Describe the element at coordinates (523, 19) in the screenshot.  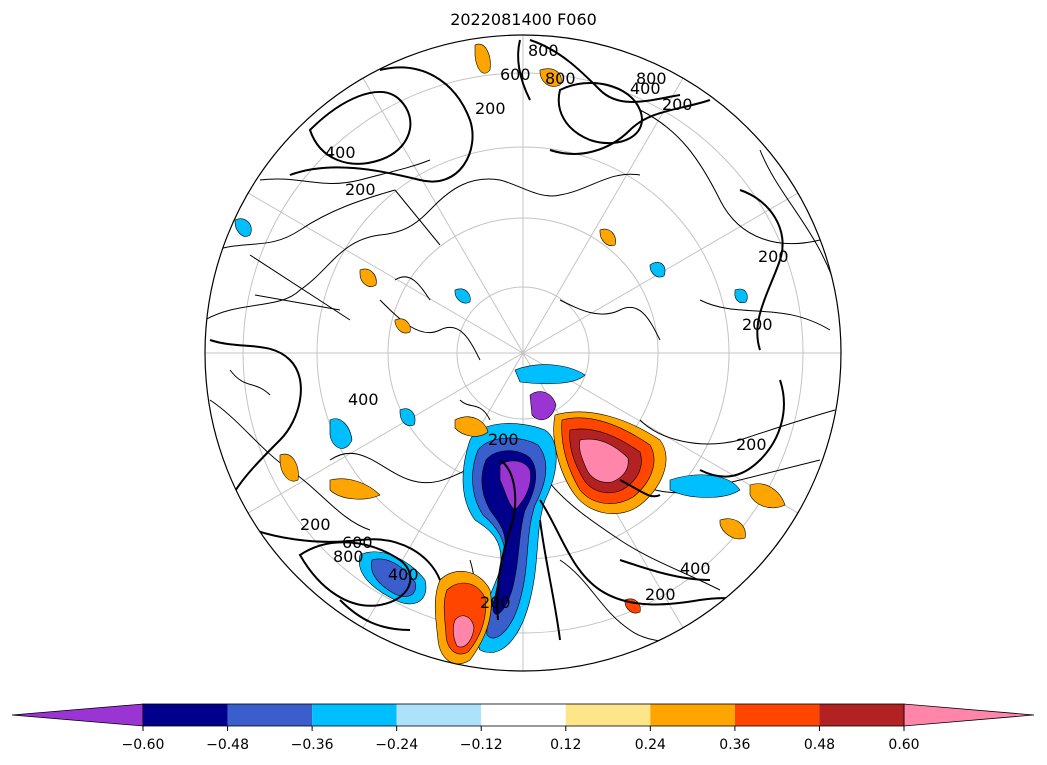
I see `map-title: 2022081400 F060` at that location.